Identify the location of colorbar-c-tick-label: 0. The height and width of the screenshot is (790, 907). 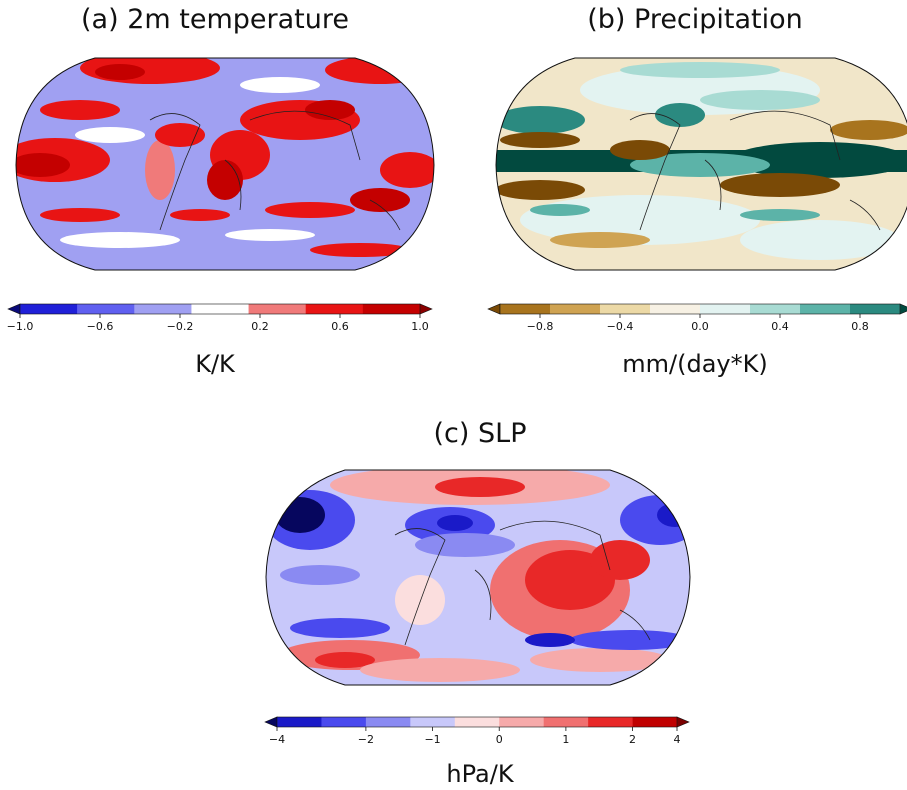
(499, 739).